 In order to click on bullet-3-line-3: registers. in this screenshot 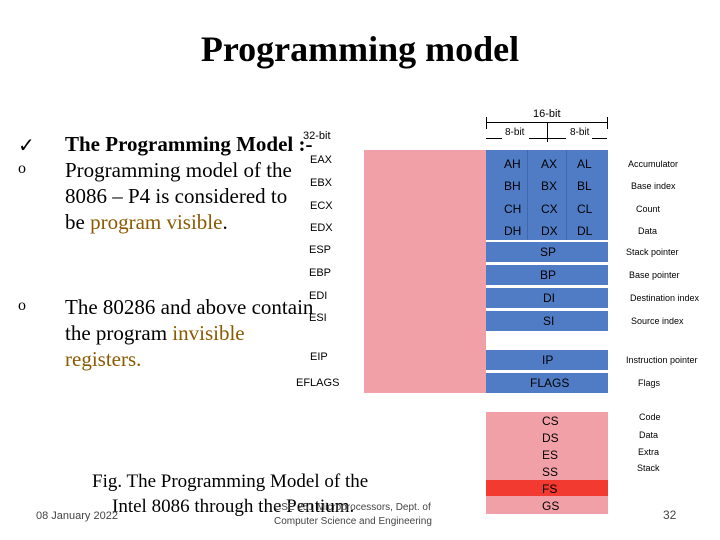, I will do `click(103, 359)`.